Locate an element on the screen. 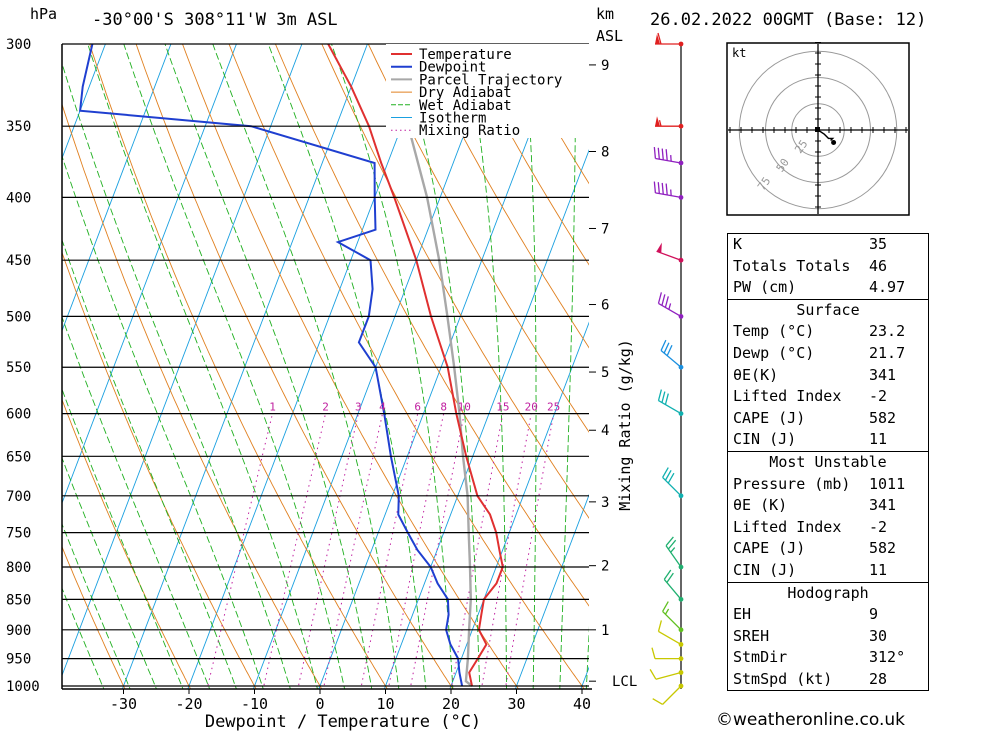 The width and height of the screenshot is (1000, 733). mixing-ratio-label: 8 is located at coordinates (443, 407).